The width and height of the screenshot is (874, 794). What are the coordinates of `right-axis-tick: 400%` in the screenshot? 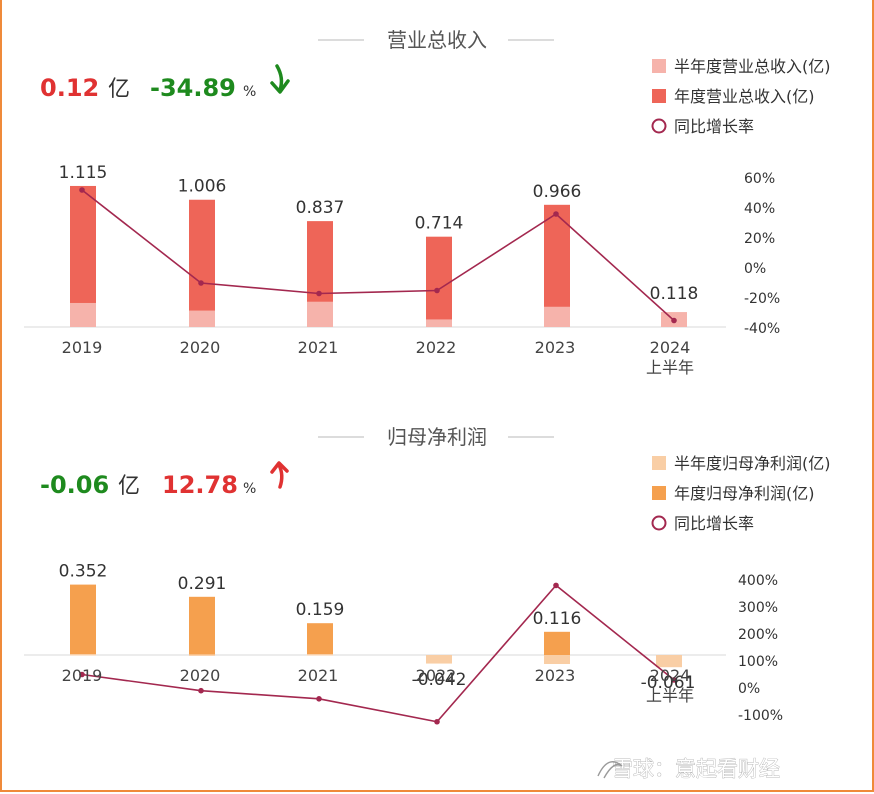 It's located at (758, 581).